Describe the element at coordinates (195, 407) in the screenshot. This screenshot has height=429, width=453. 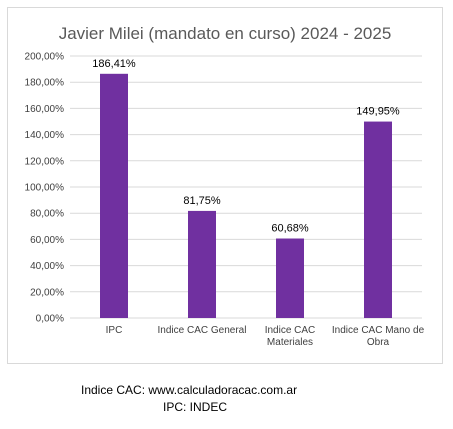
I see `source-note-ipc: IPC: INDEC` at that location.